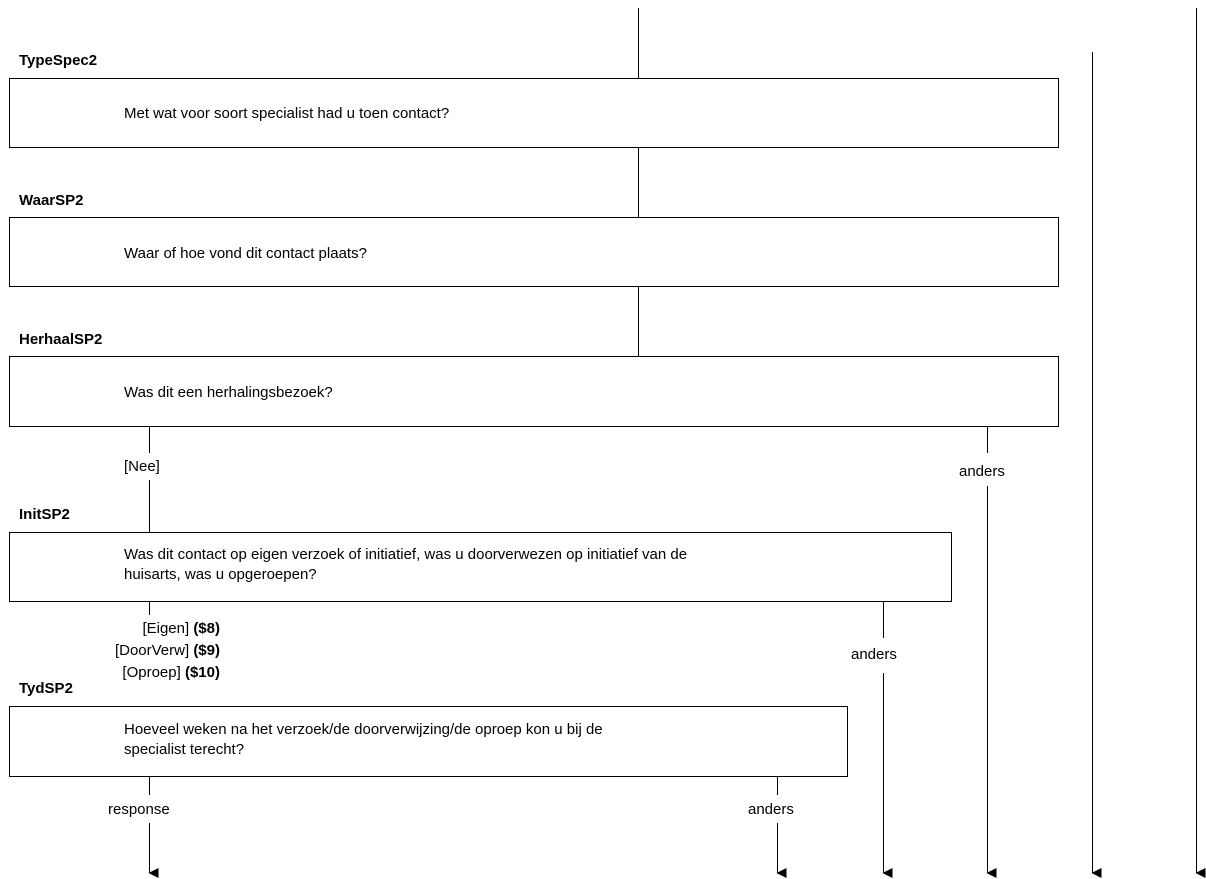  I want to click on question-name-initsp2: InitSP2, so click(44, 514).